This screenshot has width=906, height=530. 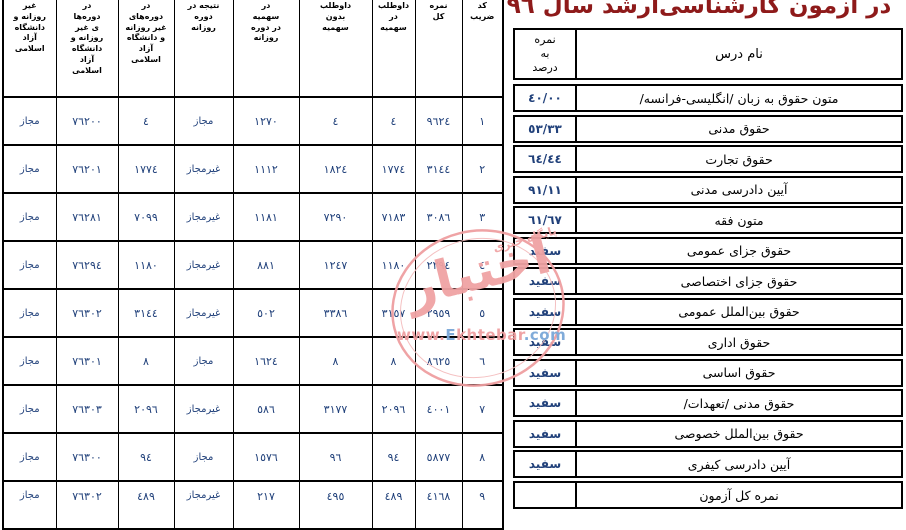 What do you see at coordinates (335, 217) in the screenshot?
I see `rank-no-quota: ٧٢٩٠` at bounding box center [335, 217].